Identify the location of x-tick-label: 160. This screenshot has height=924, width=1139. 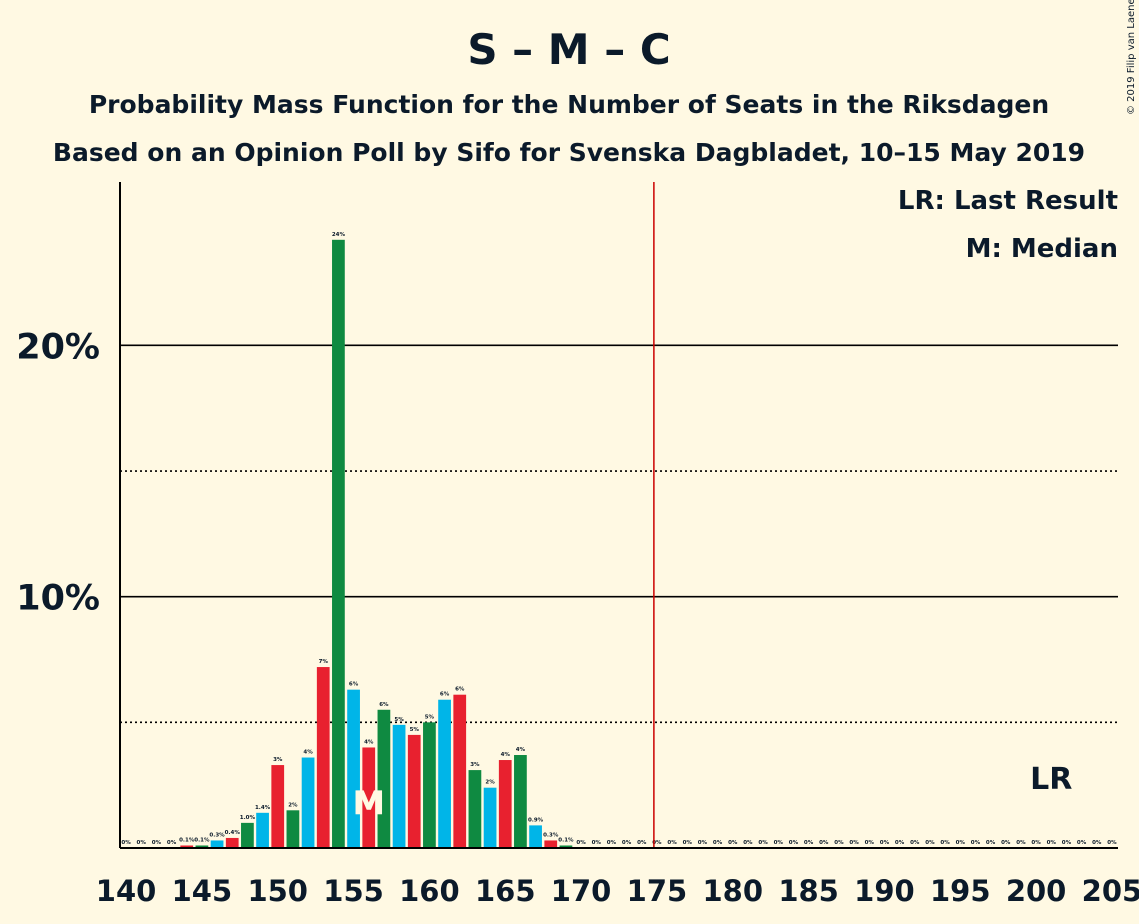
(429, 891).